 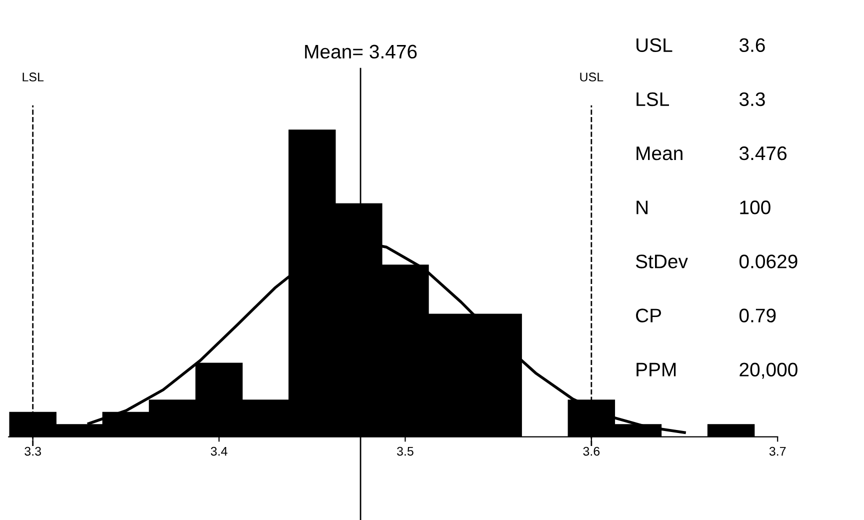 What do you see at coordinates (763, 153) in the screenshot?
I see `annotation: 3.476` at bounding box center [763, 153].